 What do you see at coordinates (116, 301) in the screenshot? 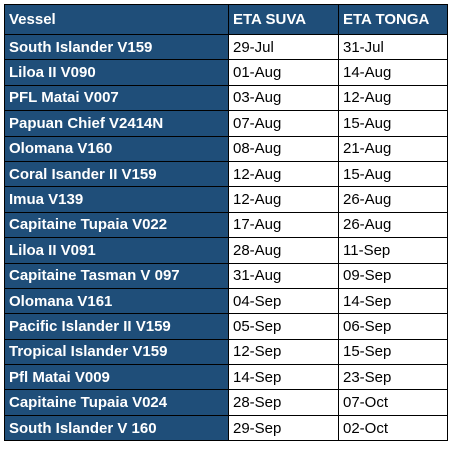
I see `vessel-cell: Olomana V161` at bounding box center [116, 301].